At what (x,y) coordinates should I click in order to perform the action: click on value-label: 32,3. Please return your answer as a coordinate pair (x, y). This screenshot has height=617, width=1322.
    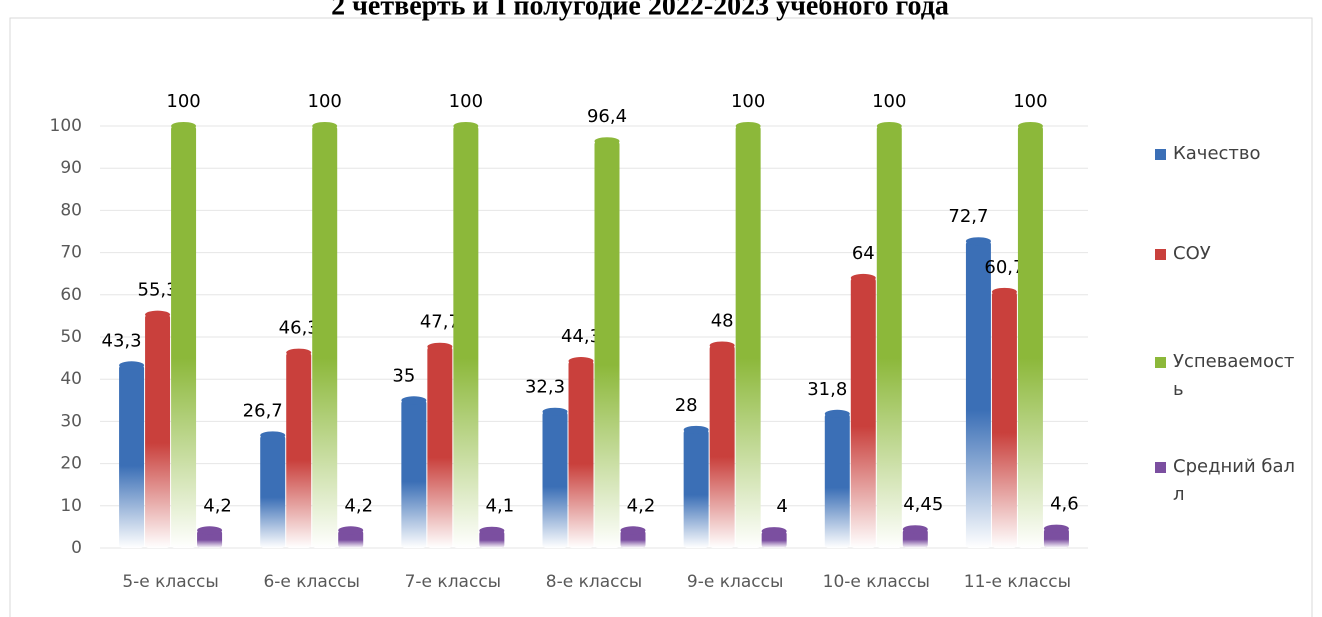
    Looking at the image, I should click on (545, 387).